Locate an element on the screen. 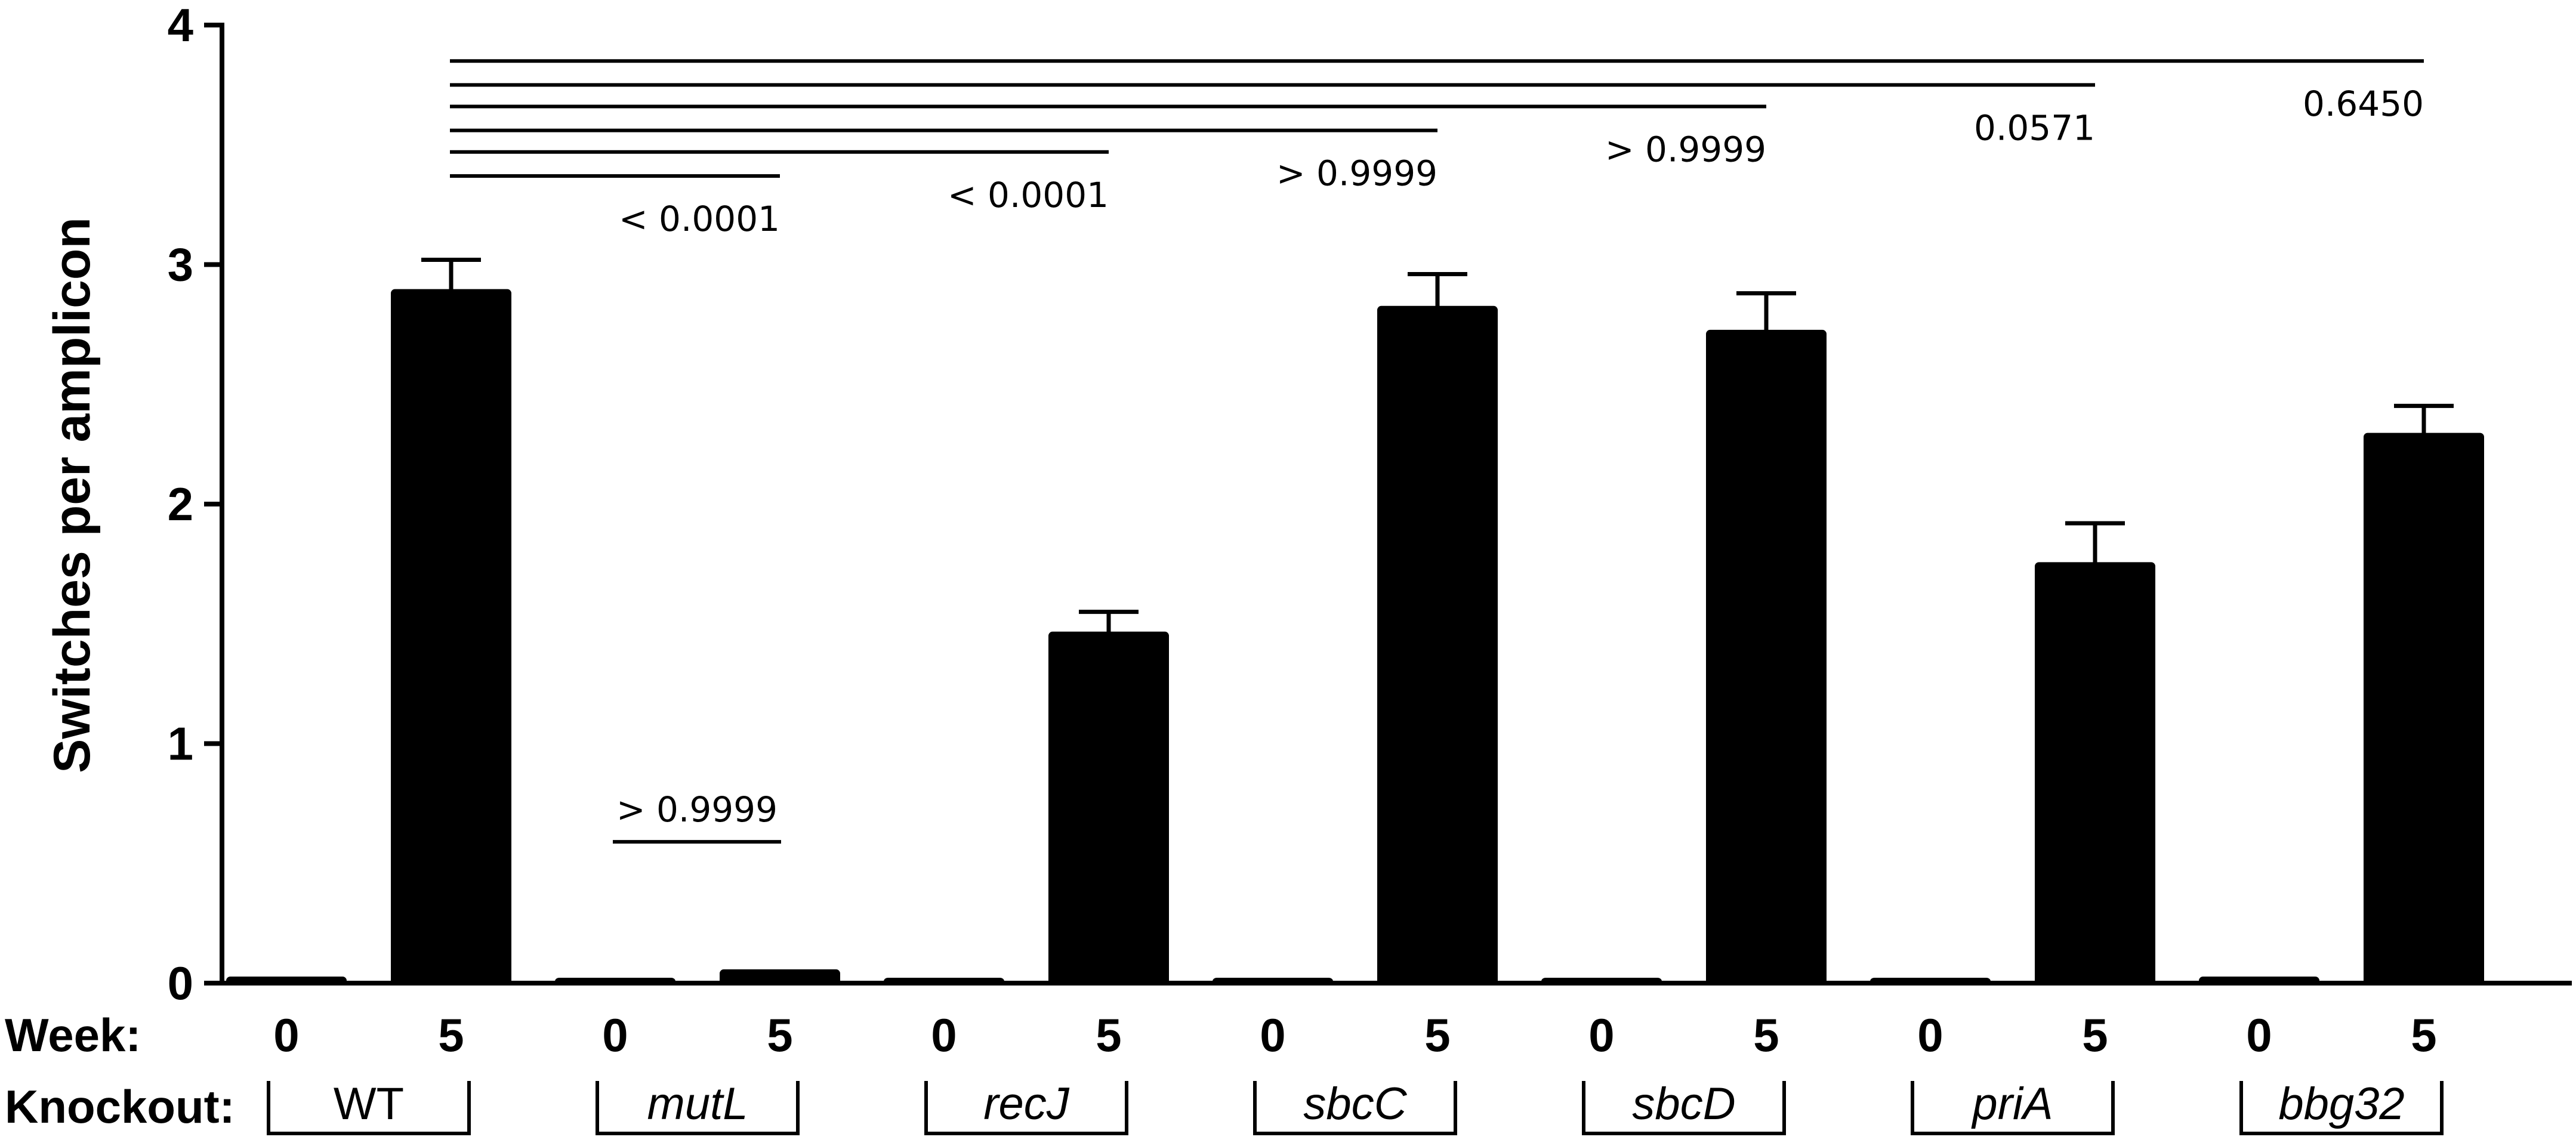  y-tick-label: 0 is located at coordinates (181, 983).